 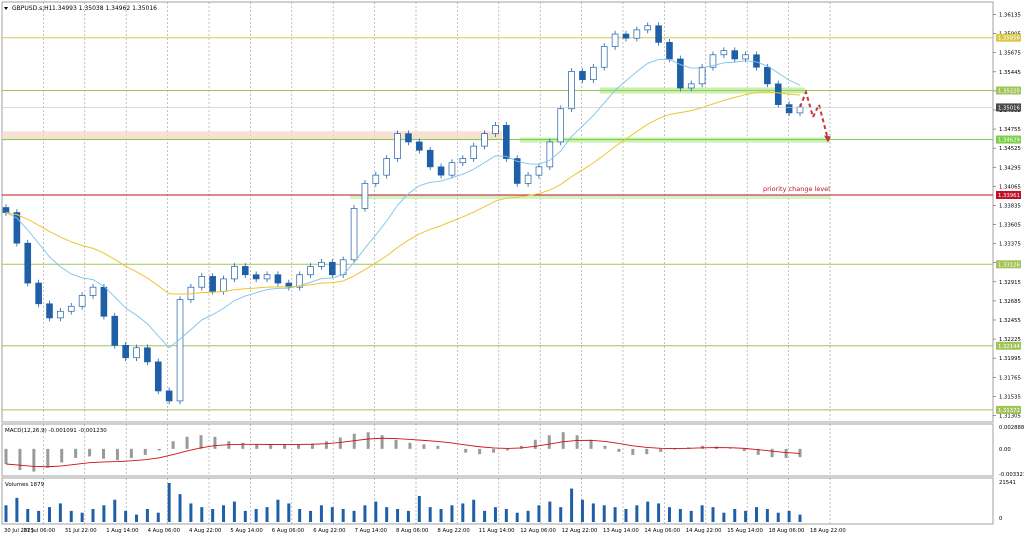 What do you see at coordinates (1010, 54) in the screenshot?
I see `price-tick-label: 1.35675` at bounding box center [1010, 54].